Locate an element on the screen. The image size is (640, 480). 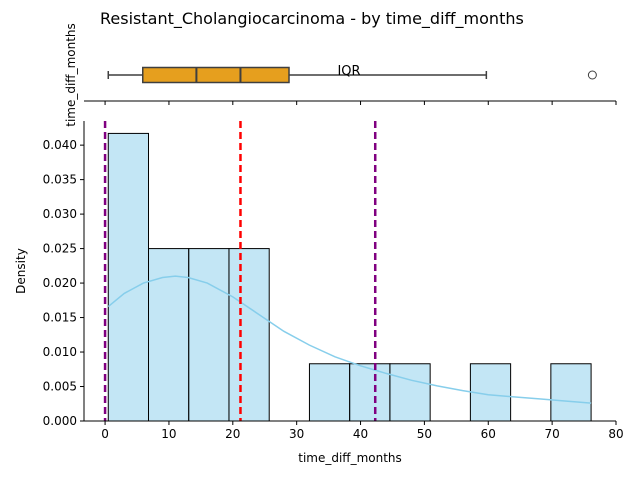
x-tick-label: 50 is located at coordinates (424, 434).